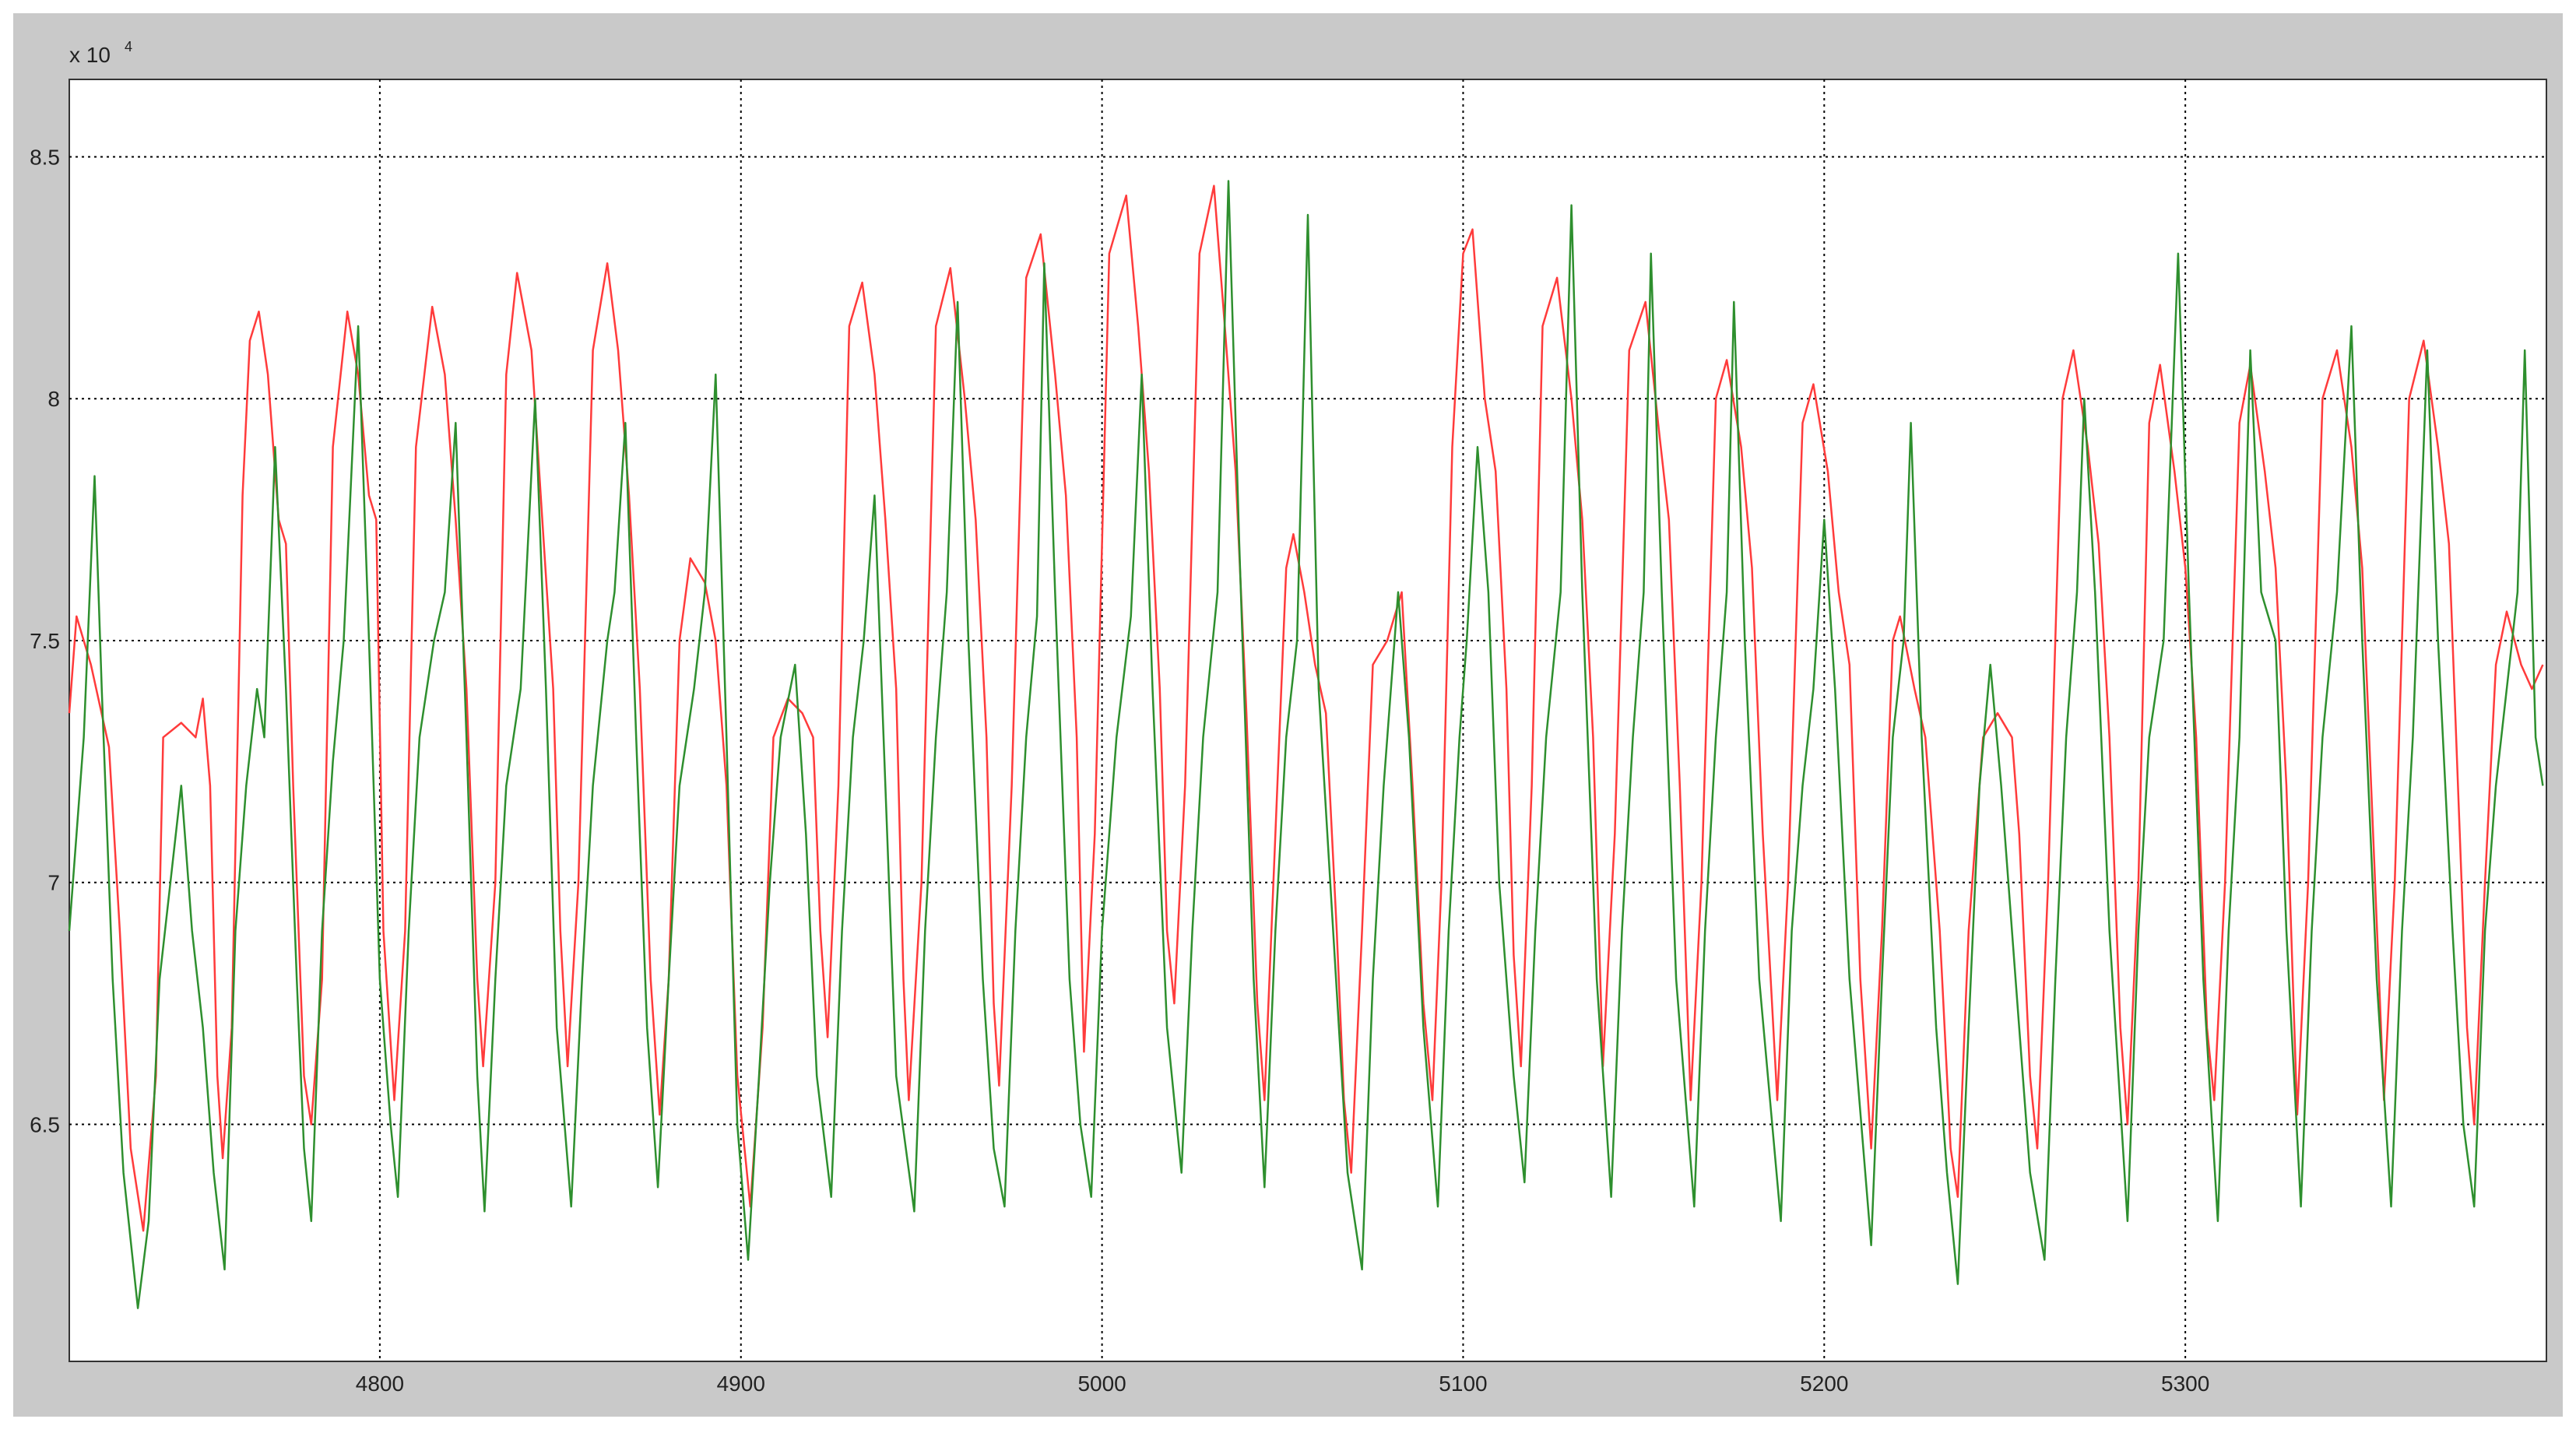 This screenshot has height=1440, width=2576. I want to click on y-tick-label: 7, so click(53, 883).